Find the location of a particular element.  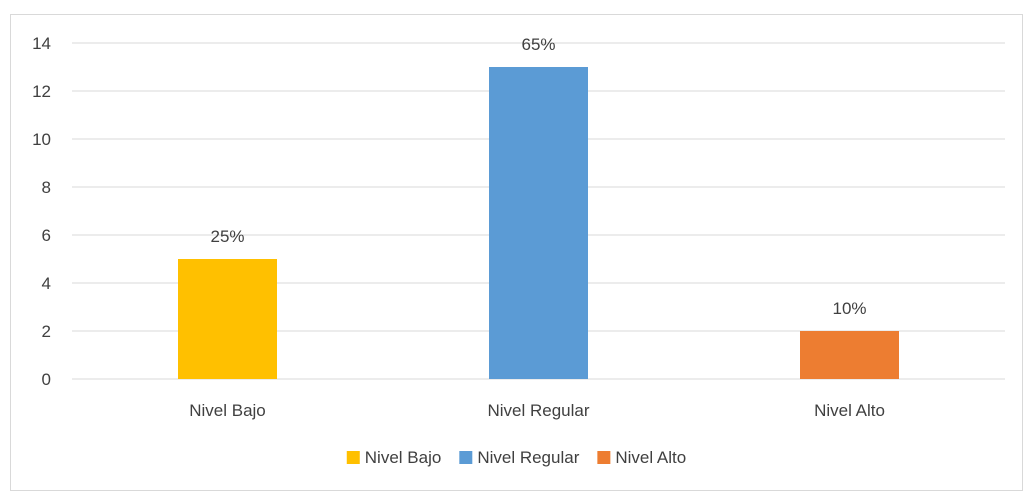

y-axis-ticks: 0 2 4 6 8 10 12 14 is located at coordinates (41, 211).